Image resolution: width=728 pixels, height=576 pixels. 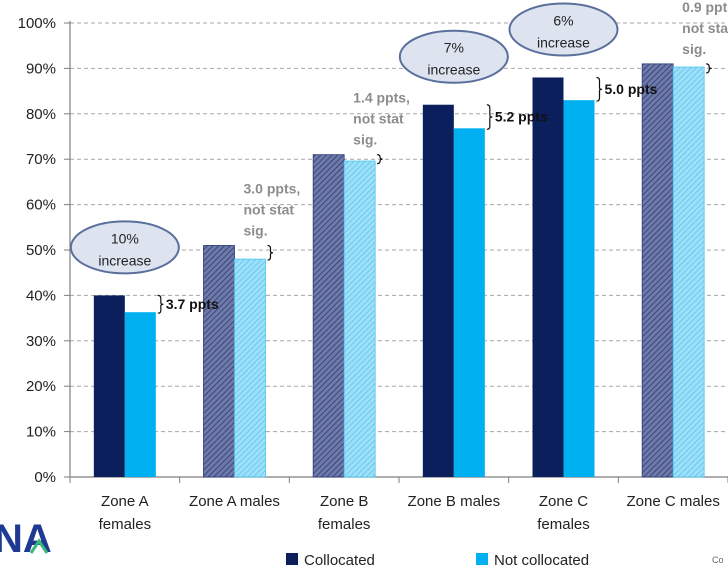 I want to click on y-tick-label: 60%, so click(x=41, y=205).